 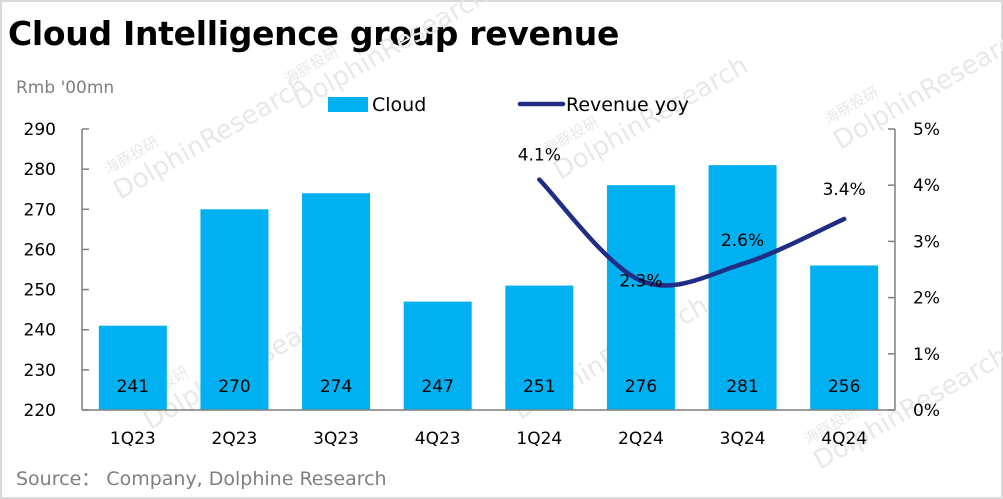 What do you see at coordinates (539, 439) in the screenshot?
I see `x-tick-label: 1Q24` at bounding box center [539, 439].